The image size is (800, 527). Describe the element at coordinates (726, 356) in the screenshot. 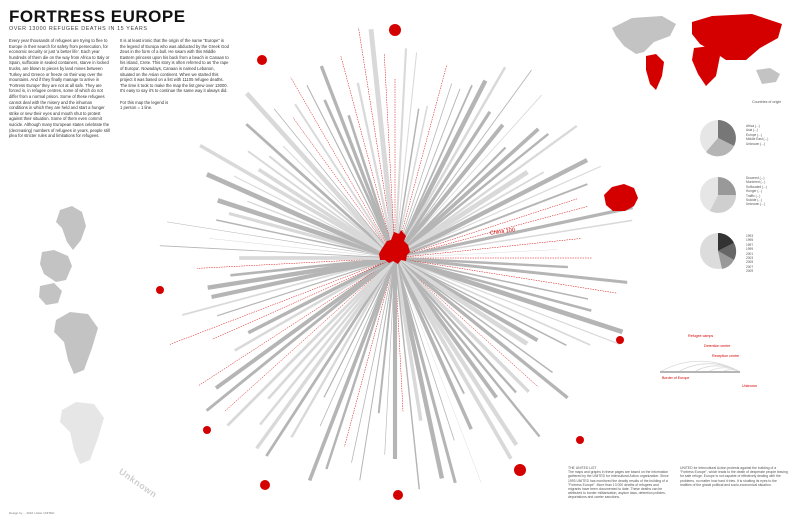

I see `arc-label-3: Reception centre` at that location.